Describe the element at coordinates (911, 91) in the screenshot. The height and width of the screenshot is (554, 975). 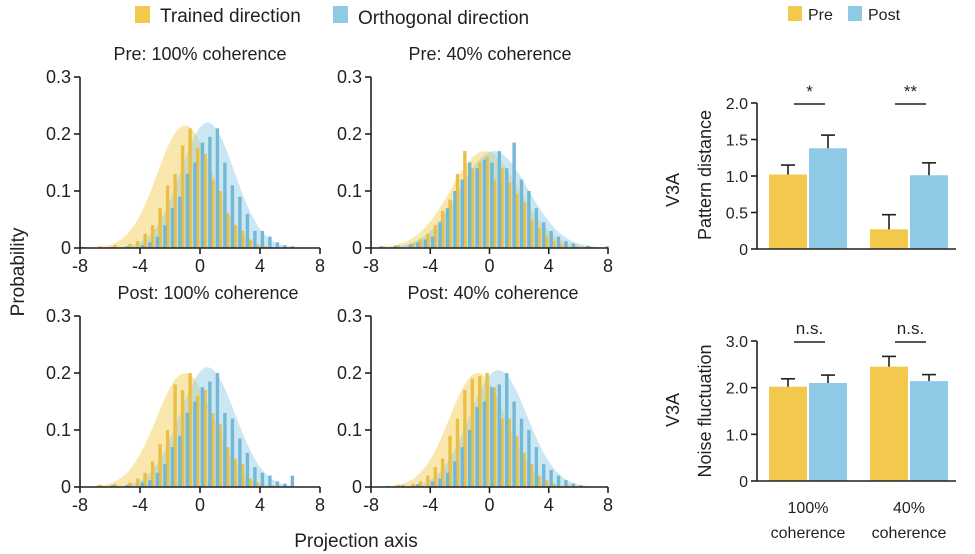
I see `significance-label: **` at that location.